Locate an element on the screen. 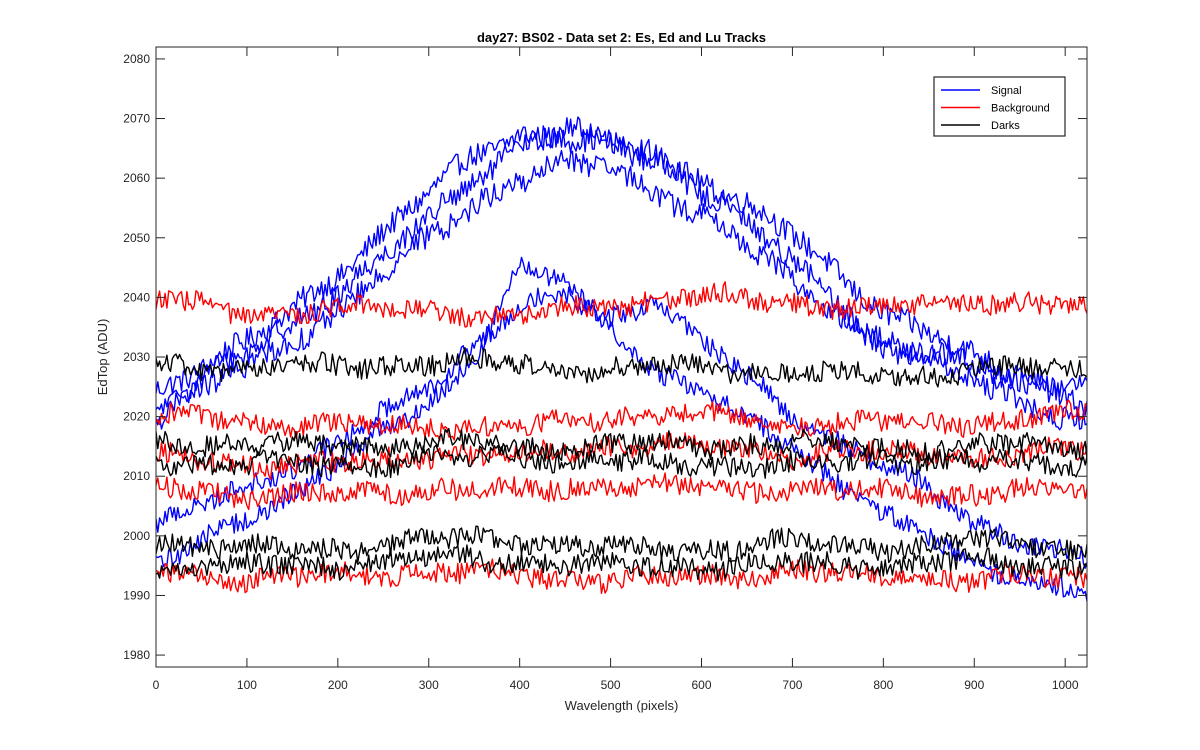 Image resolution: width=1200 pixels, height=750 pixels. y-tick-label: 2020 is located at coordinates (136, 417).